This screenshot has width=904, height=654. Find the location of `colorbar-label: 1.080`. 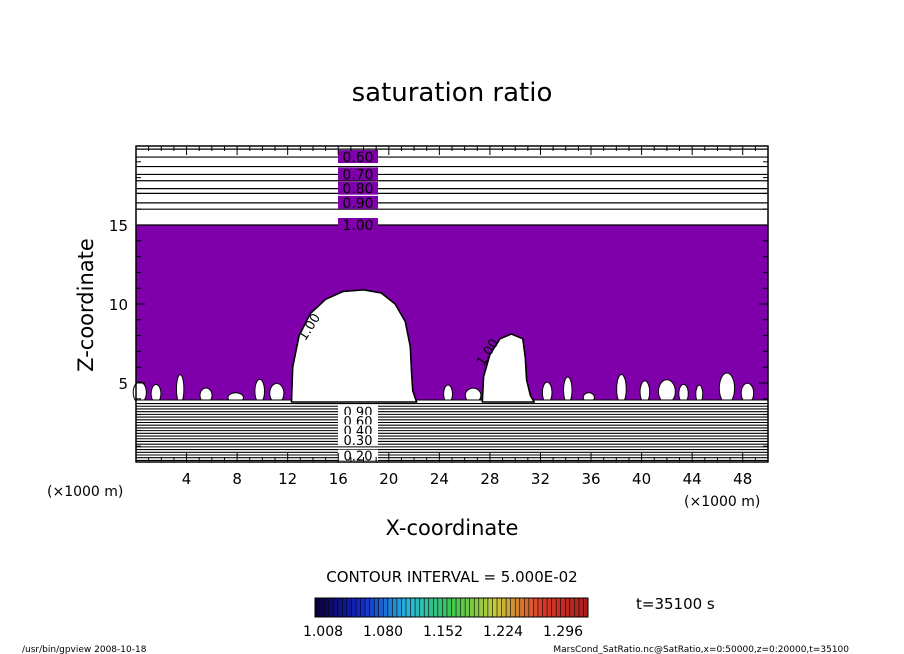

colorbar-label: 1.080 is located at coordinates (383, 632).